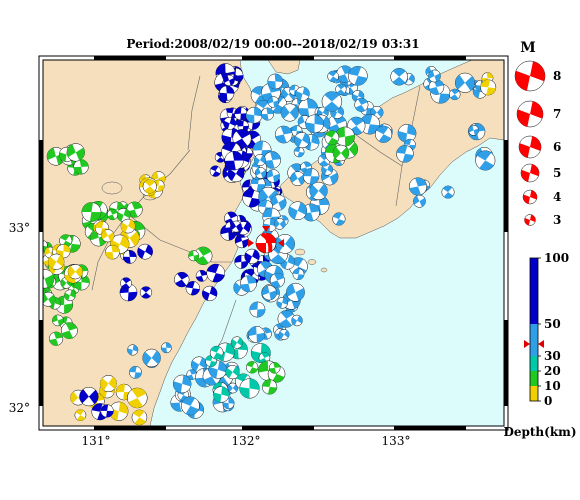  I want to click on magnitude-label-8: 8, so click(557, 76).